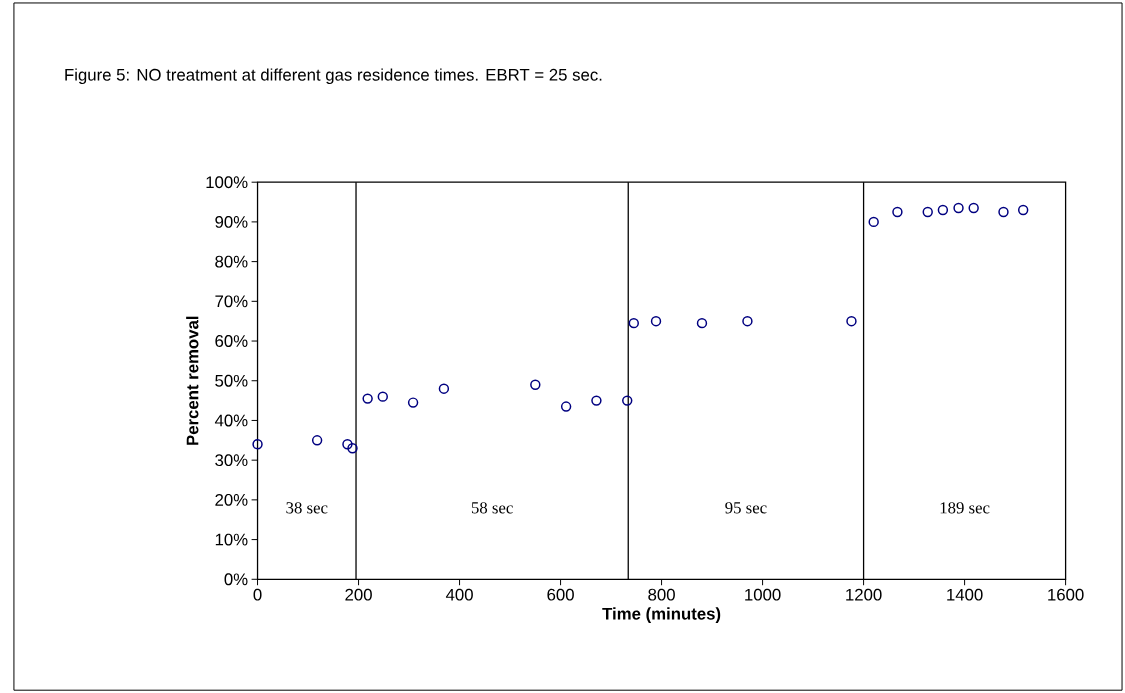 The image size is (1125, 693). I want to click on y-tick-label: 50%, so click(231, 380).